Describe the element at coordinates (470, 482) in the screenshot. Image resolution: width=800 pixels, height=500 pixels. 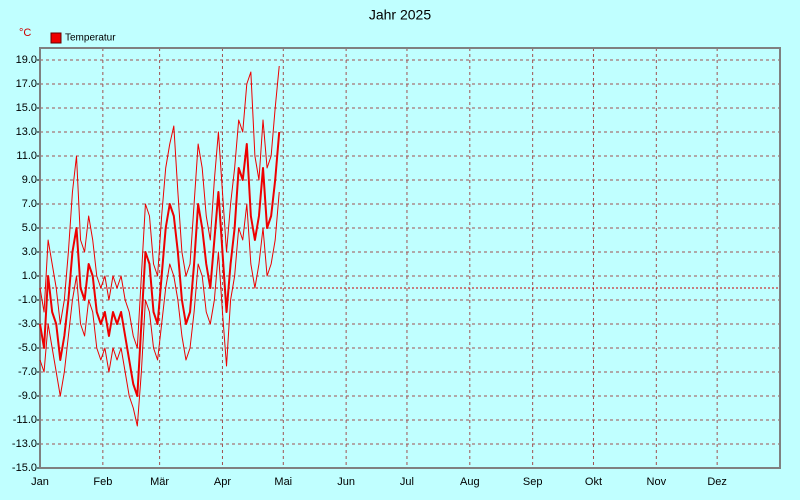
I see `x-tick-label: Aug` at that location.